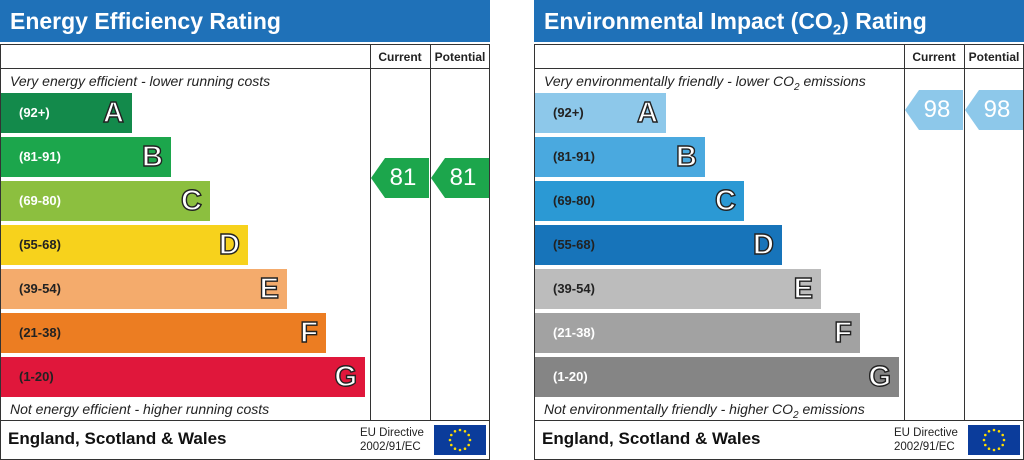 This screenshot has height=460, width=1024. I want to click on energy-region: England, Scotland & Wales, so click(117, 438).